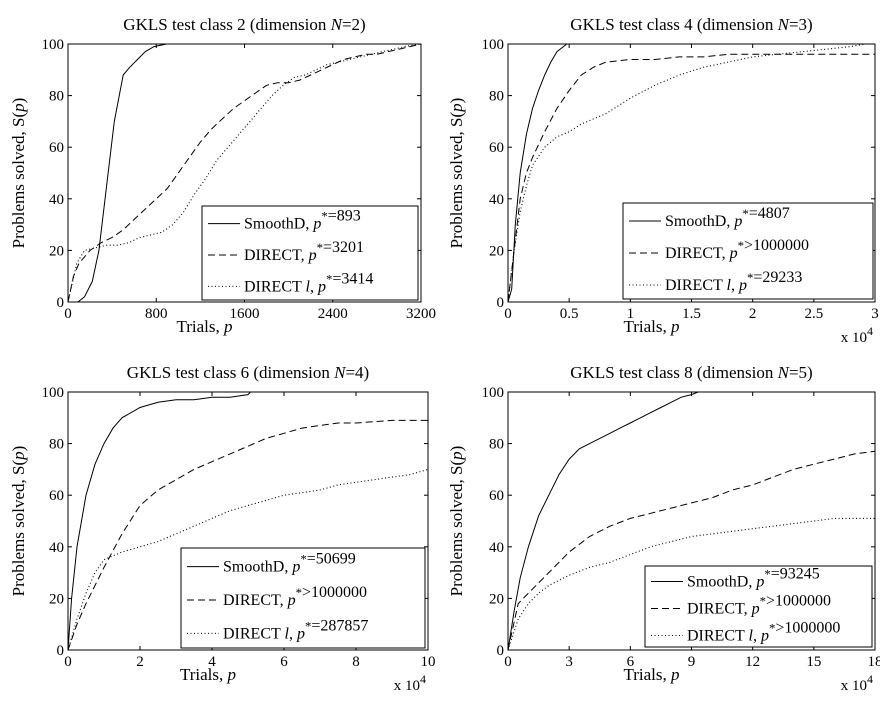 This screenshot has width=880, height=702. What do you see at coordinates (212, 662) in the screenshot?
I see `x-tick-label: 4` at bounding box center [212, 662].